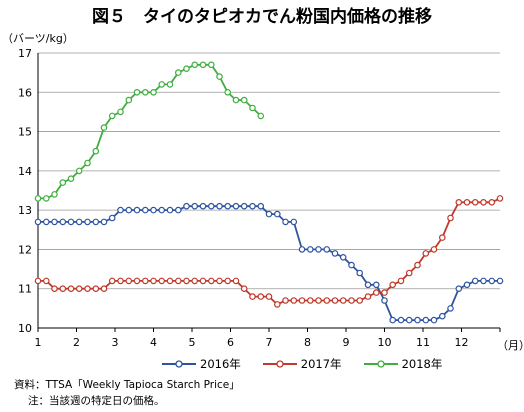 The image size is (524, 412). Describe the element at coordinates (25, 289) in the screenshot. I see `y-tick-label-1: 11` at that location.